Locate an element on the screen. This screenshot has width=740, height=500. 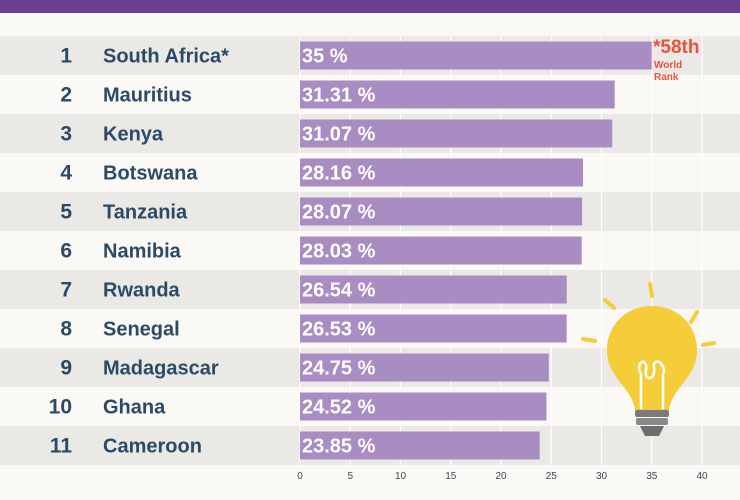
chart-row: 10 Ghana 24.52 % is located at coordinates (298, 406).